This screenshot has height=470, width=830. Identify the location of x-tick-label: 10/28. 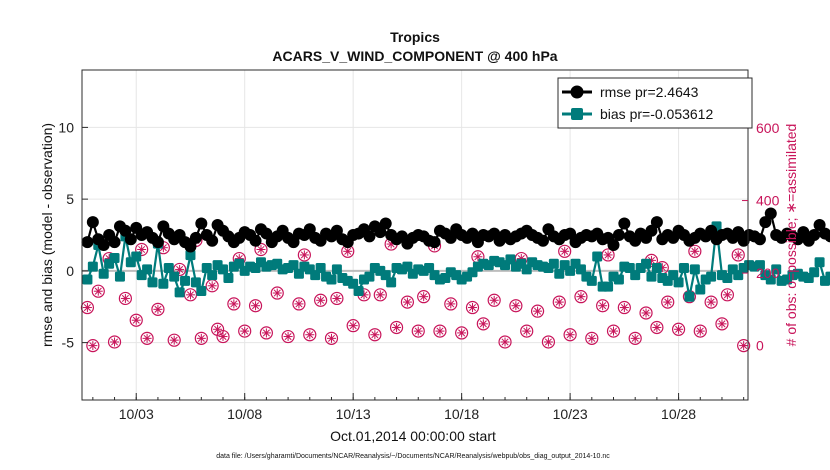
(678, 414).